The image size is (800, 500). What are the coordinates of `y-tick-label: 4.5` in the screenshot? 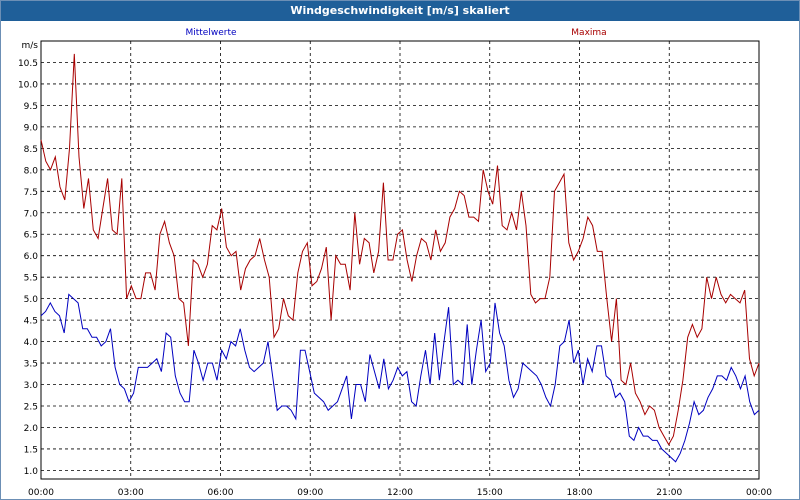 It's located at (31, 322).